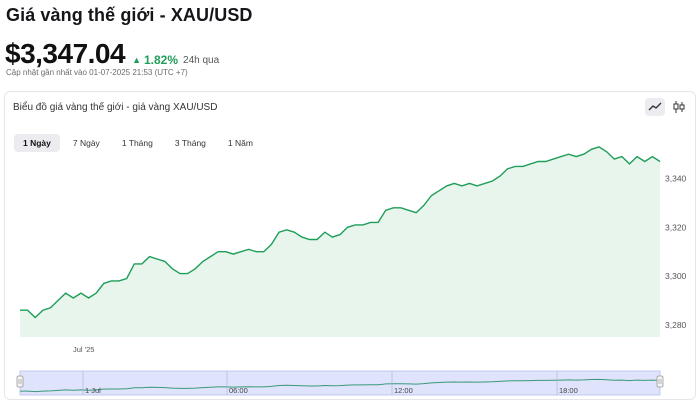  I want to click on line-chart-button, so click(655, 107).